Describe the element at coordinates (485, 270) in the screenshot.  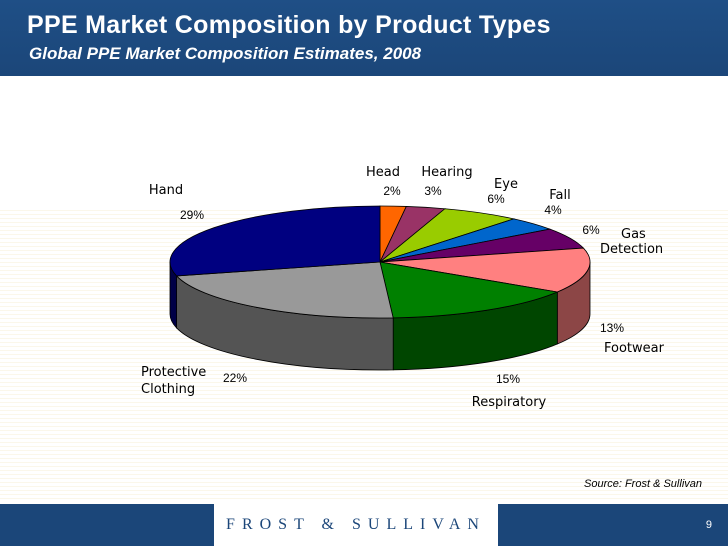
I see `pie-slice-footwear` at that location.